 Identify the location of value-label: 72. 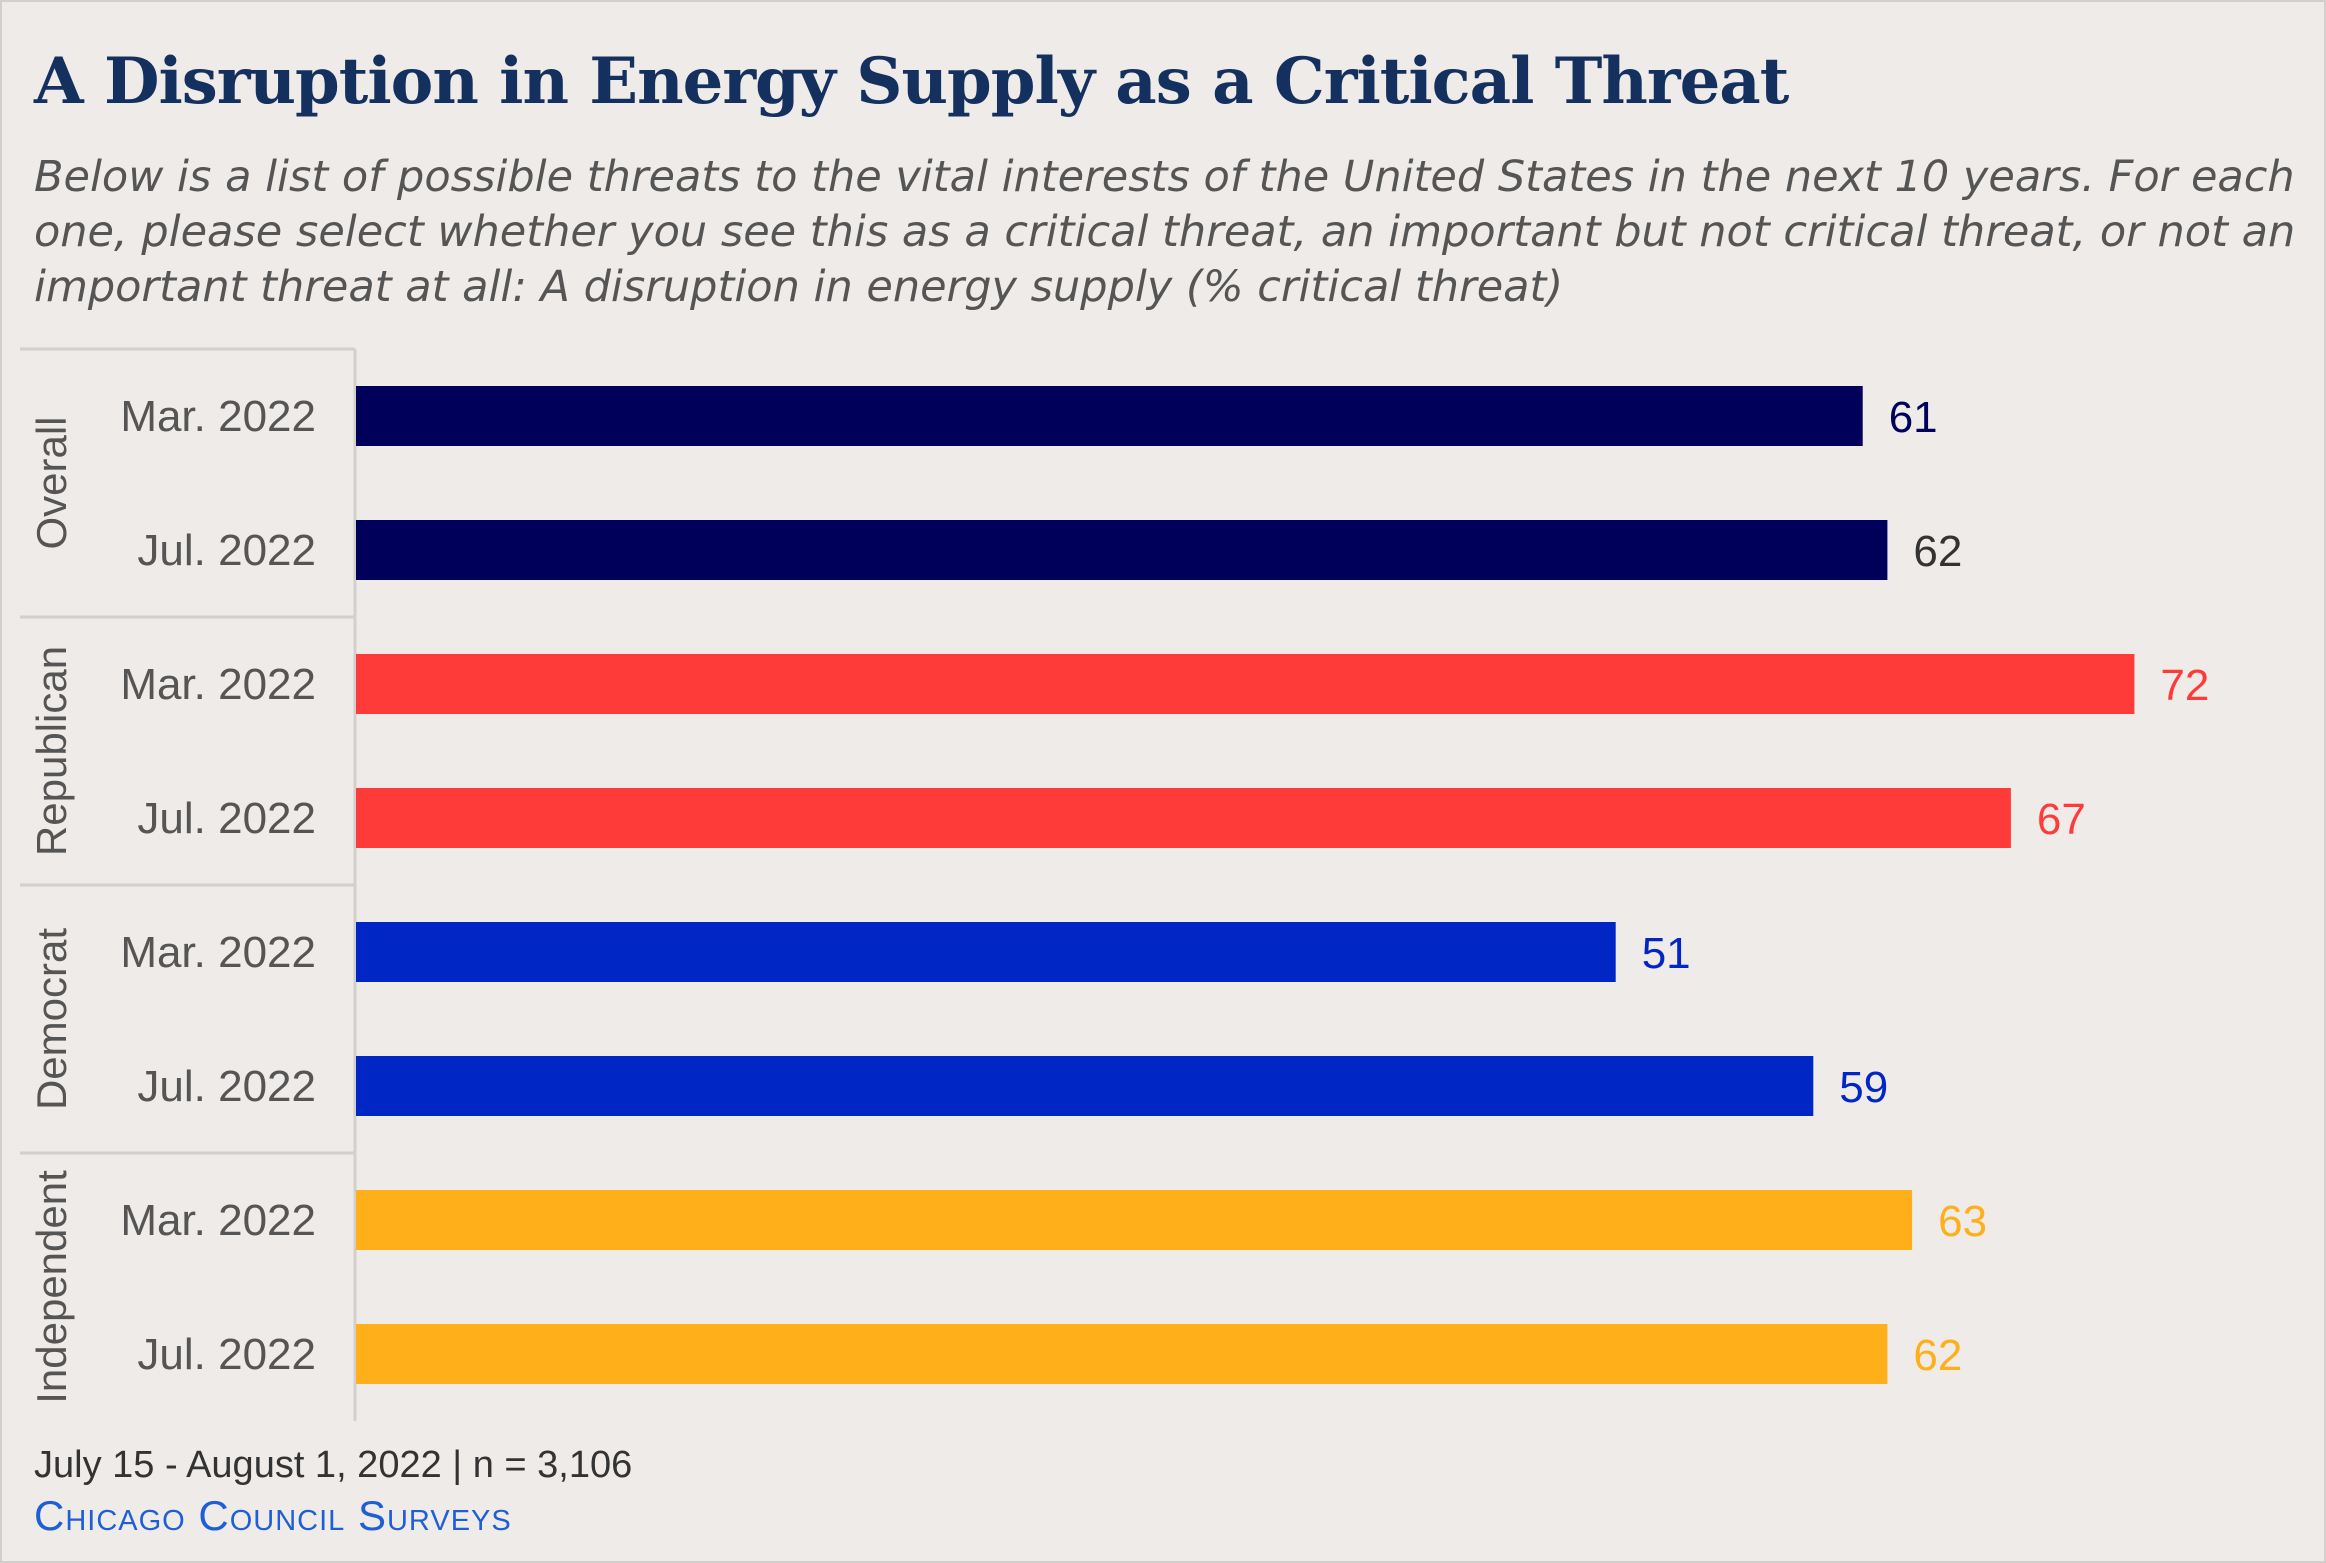
(2184, 685).